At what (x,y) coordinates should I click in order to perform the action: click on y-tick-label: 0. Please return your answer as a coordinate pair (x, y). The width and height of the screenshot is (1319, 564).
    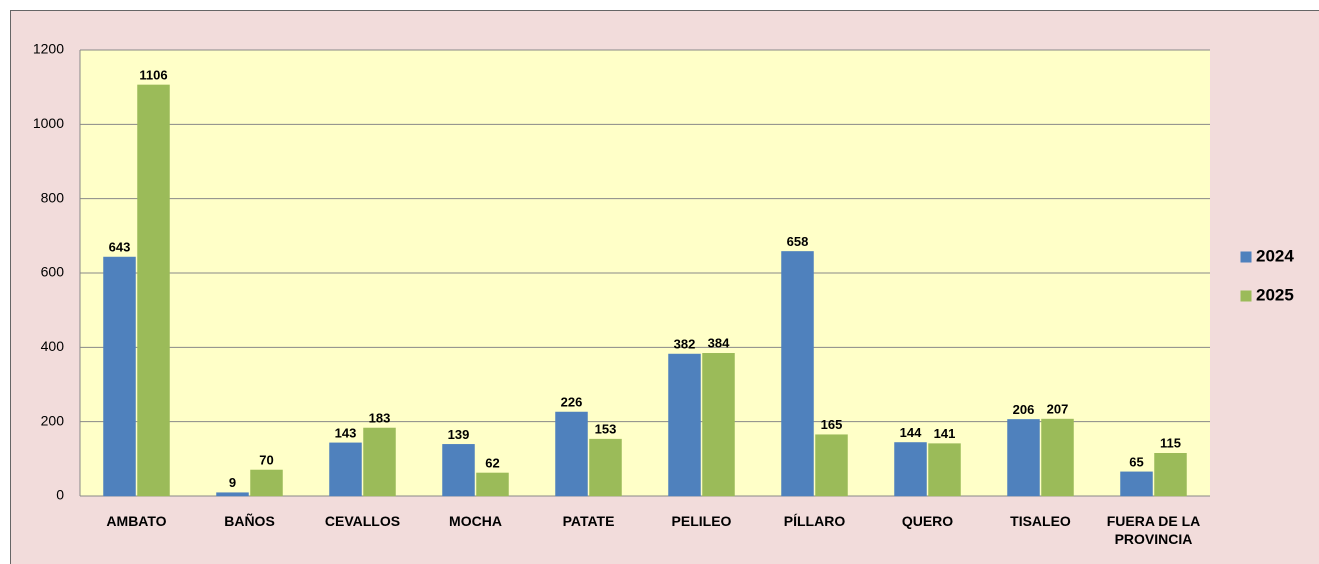
    Looking at the image, I should click on (60, 495).